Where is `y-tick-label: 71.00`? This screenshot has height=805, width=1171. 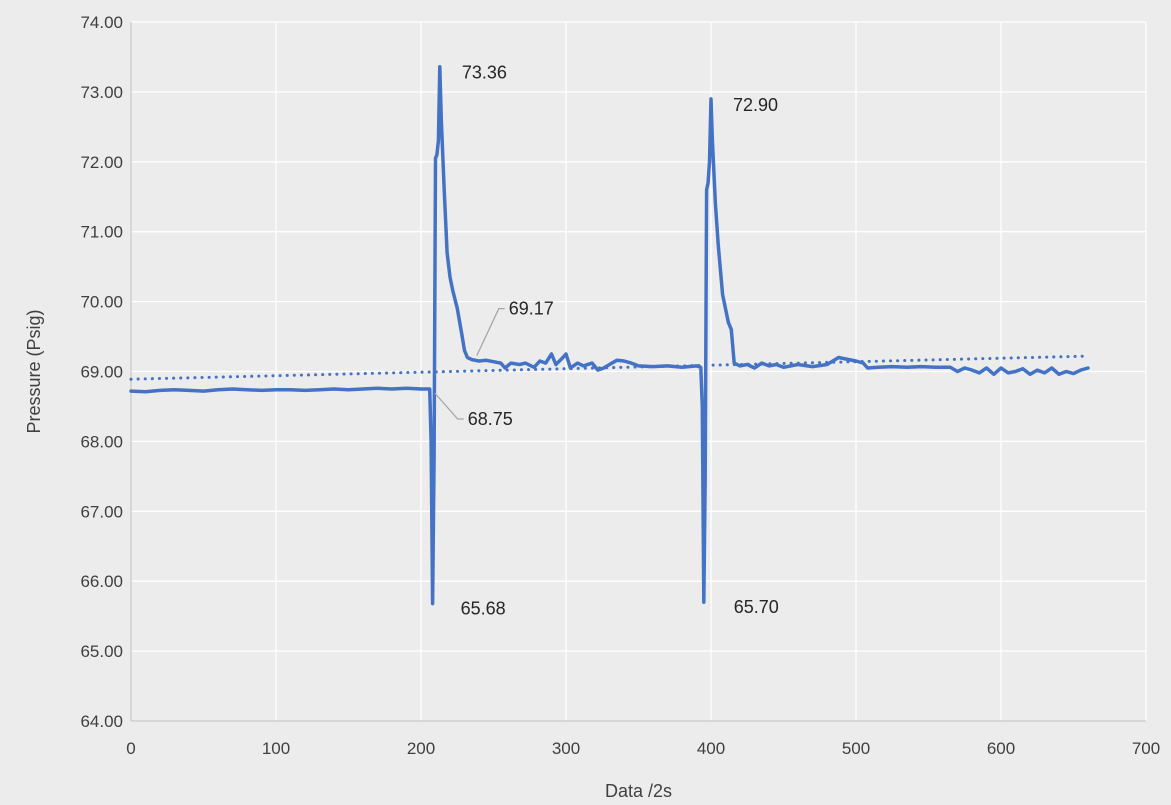
y-tick-label: 71.00 is located at coordinates (101, 232).